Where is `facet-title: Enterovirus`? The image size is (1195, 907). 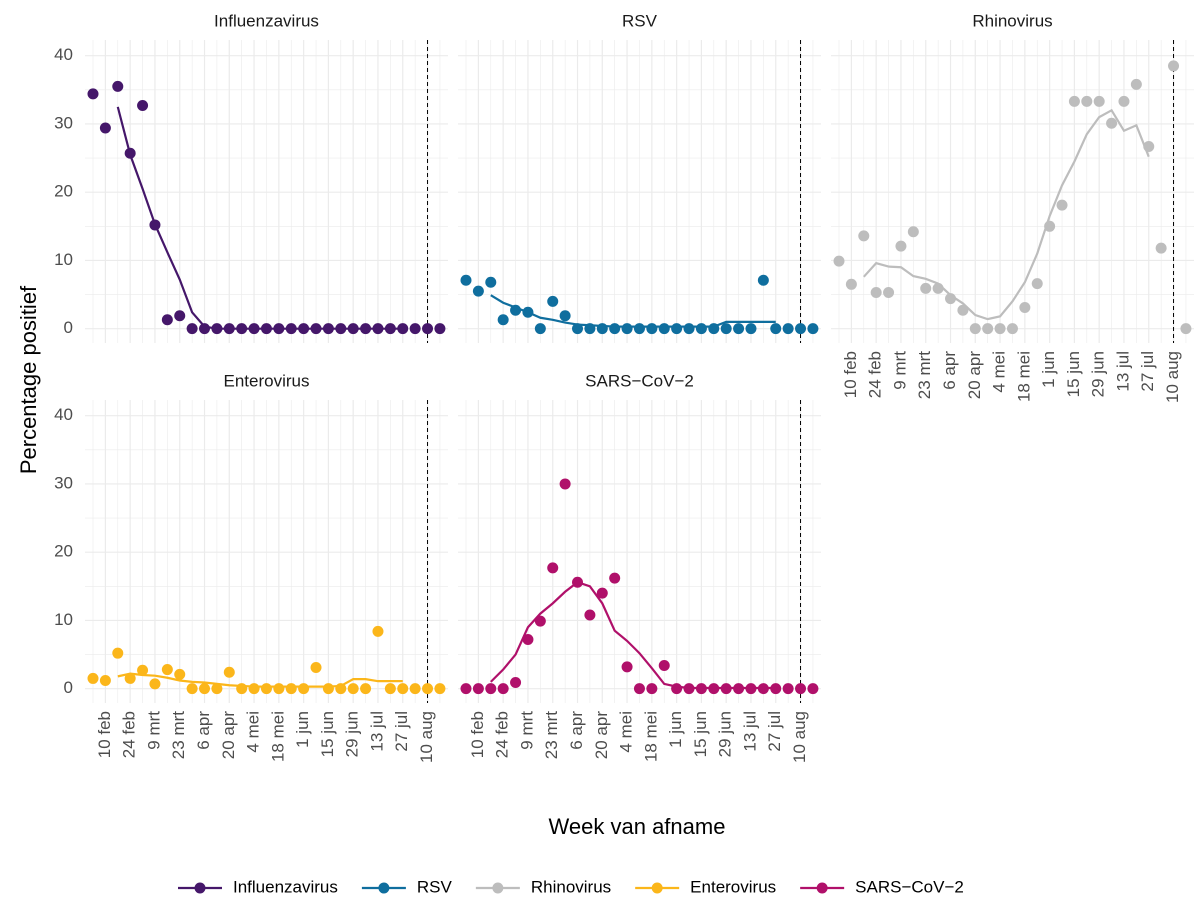
facet-title: Enterovirus is located at coordinates (267, 380).